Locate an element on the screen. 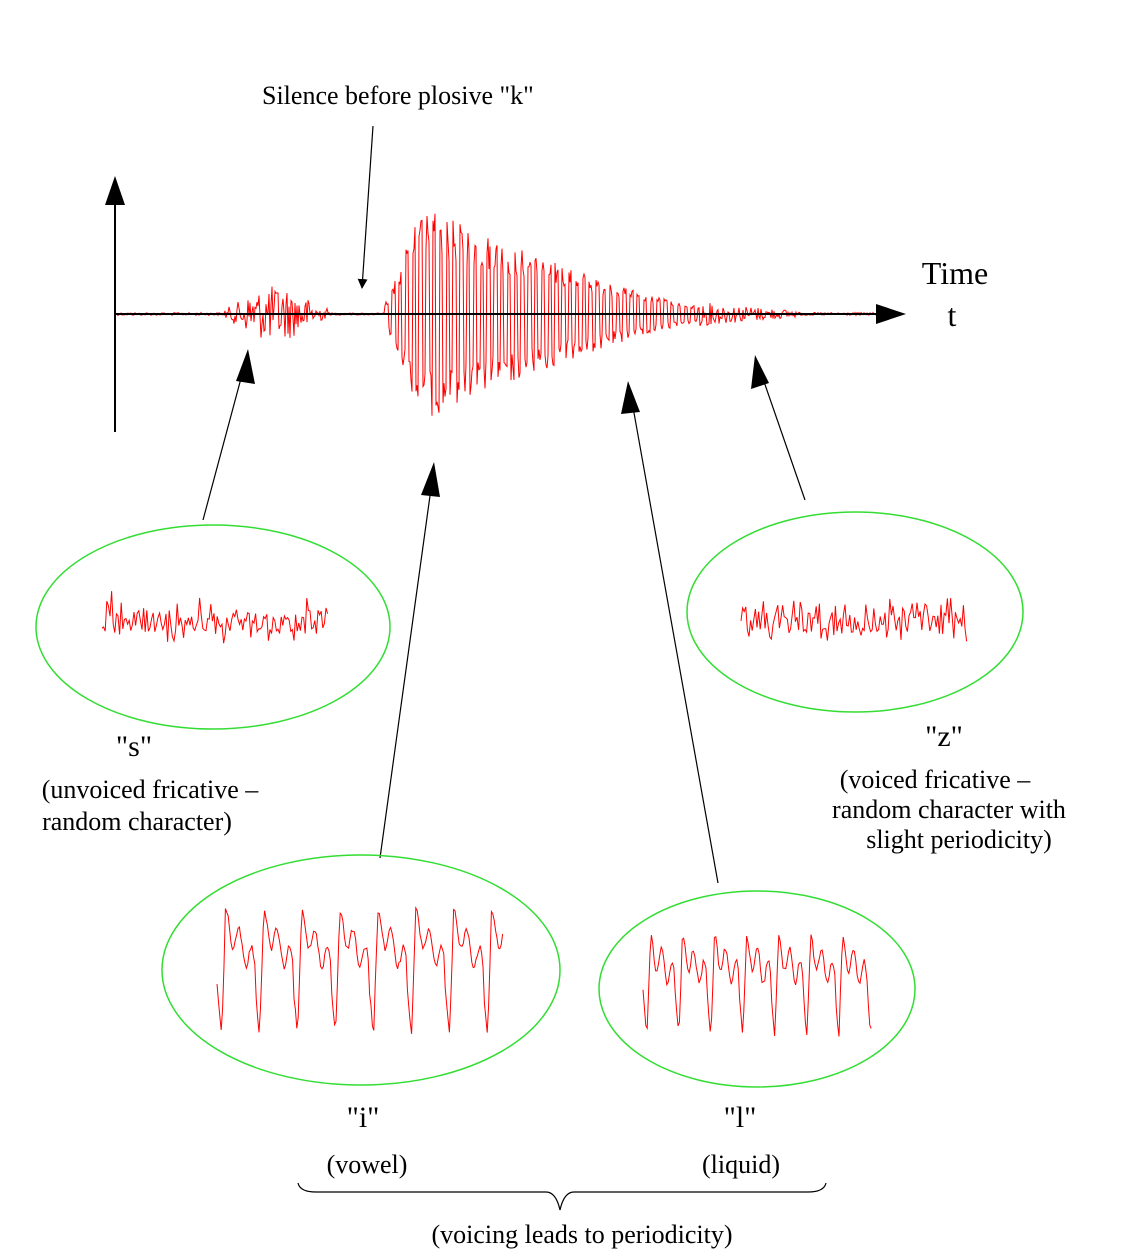 This screenshot has height=1259, width=1134. s-pointer-arrowhead is located at coordinates (245, 366).